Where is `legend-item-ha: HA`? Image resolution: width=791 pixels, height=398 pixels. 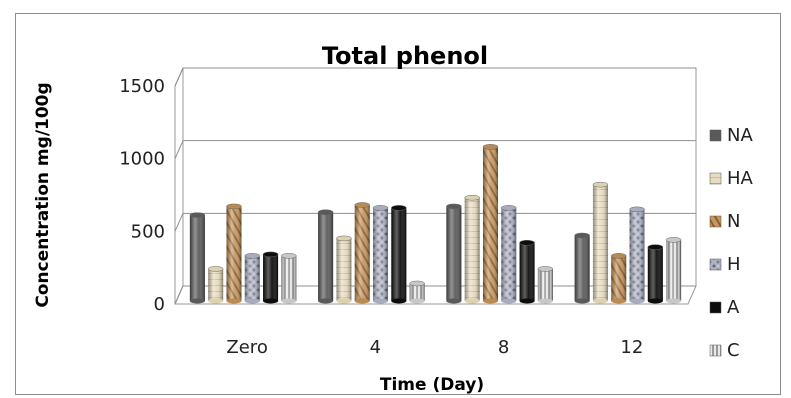
legend-item-ha: HA is located at coordinates (731, 178).